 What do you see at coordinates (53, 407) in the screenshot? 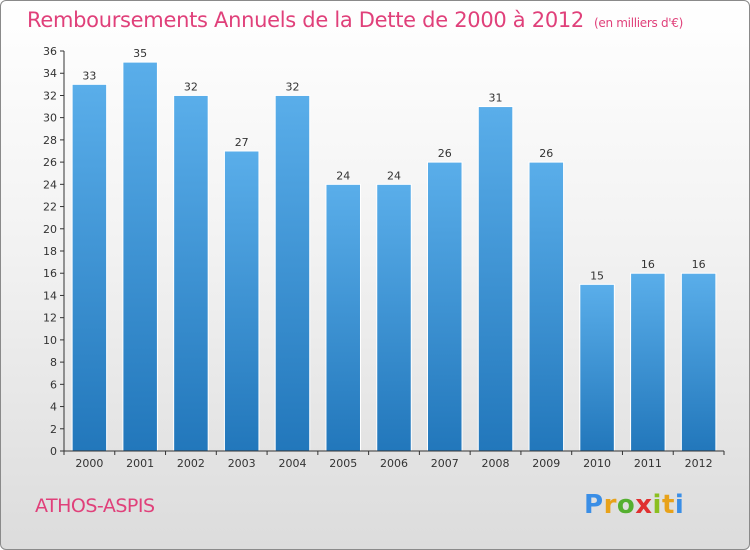
I see `y-tick-label: 4` at bounding box center [53, 407].